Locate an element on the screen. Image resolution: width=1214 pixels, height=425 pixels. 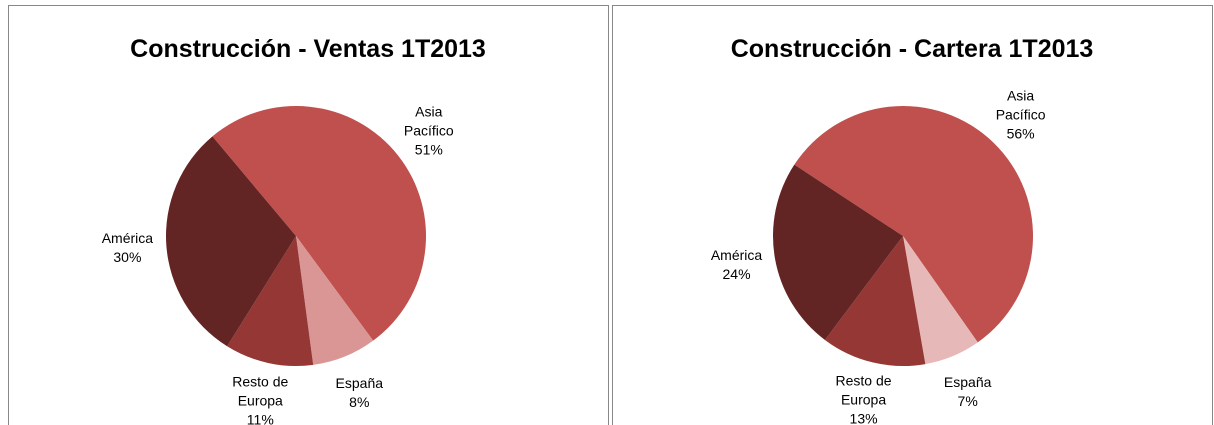
data-label: Resto de Europa 13% is located at coordinates (864, 398).